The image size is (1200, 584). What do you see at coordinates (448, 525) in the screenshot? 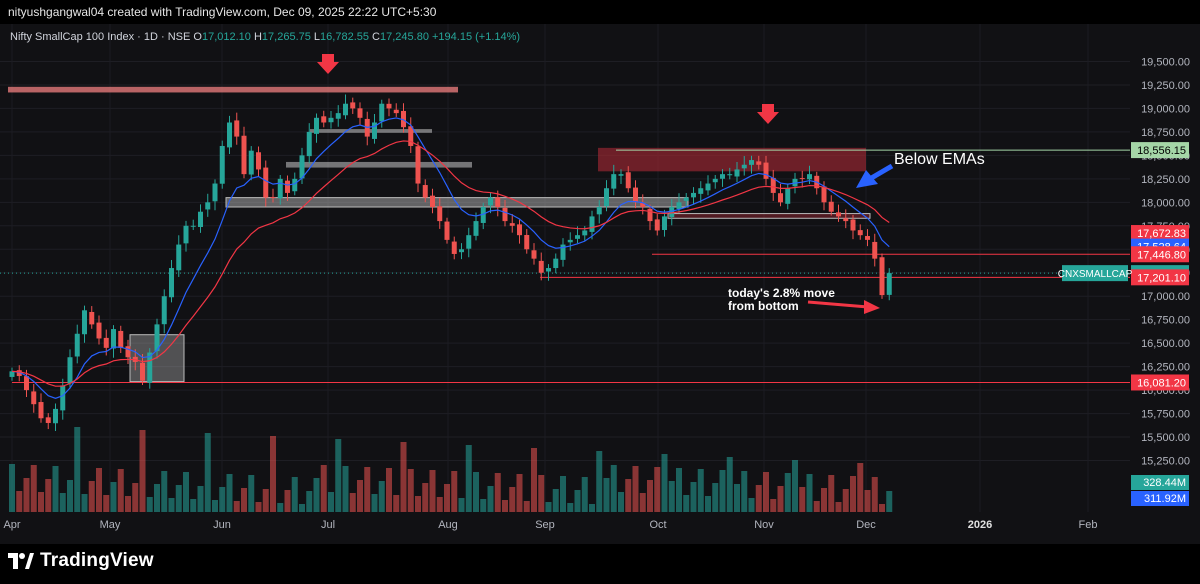
I see `x-tick-label: Aug` at bounding box center [448, 525].